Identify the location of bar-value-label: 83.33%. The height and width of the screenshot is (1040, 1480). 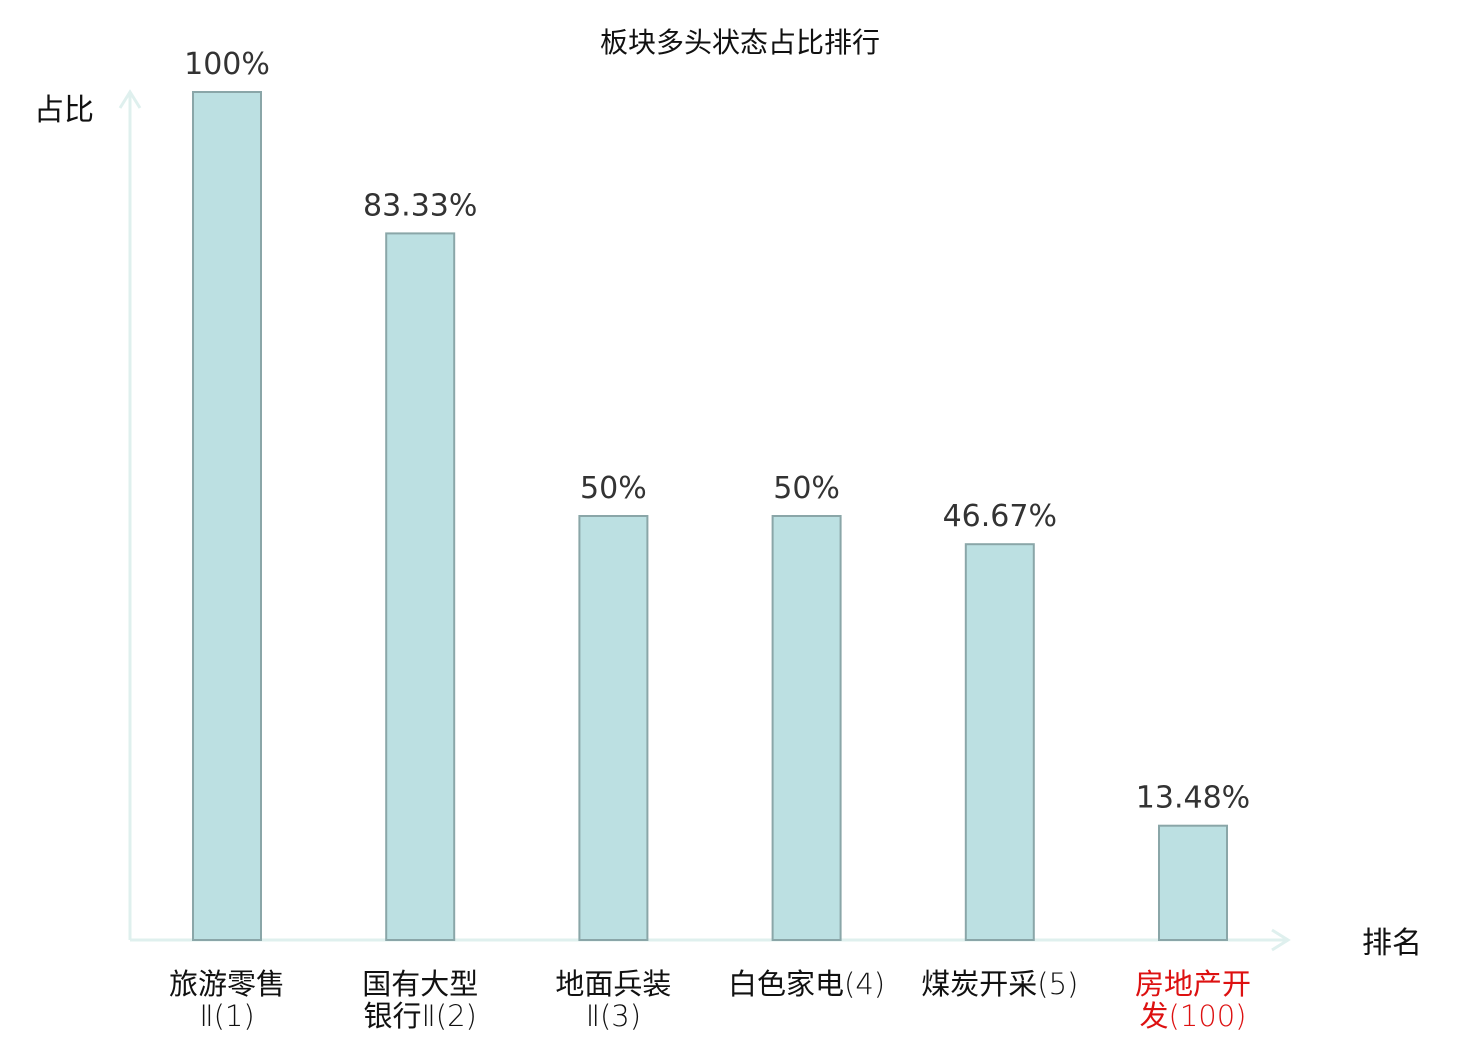
(420, 205).